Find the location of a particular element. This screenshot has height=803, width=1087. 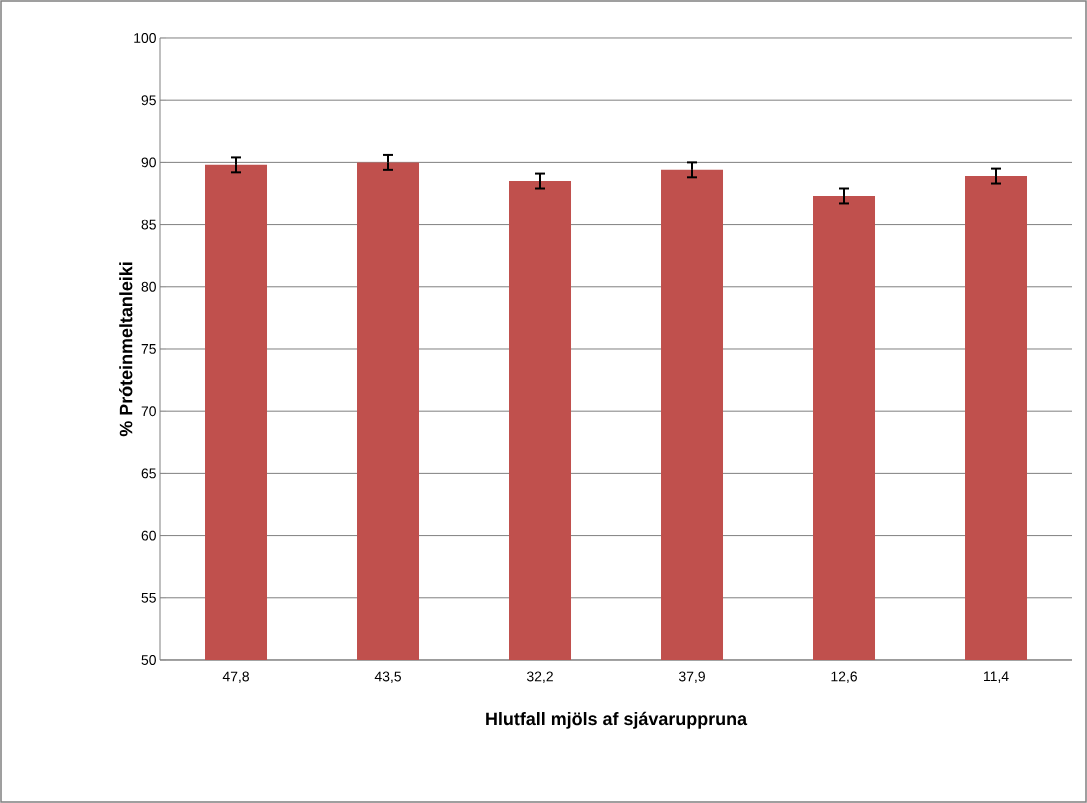

y-axis-title: % Próteinmeltanleiki is located at coordinates (126, 349).